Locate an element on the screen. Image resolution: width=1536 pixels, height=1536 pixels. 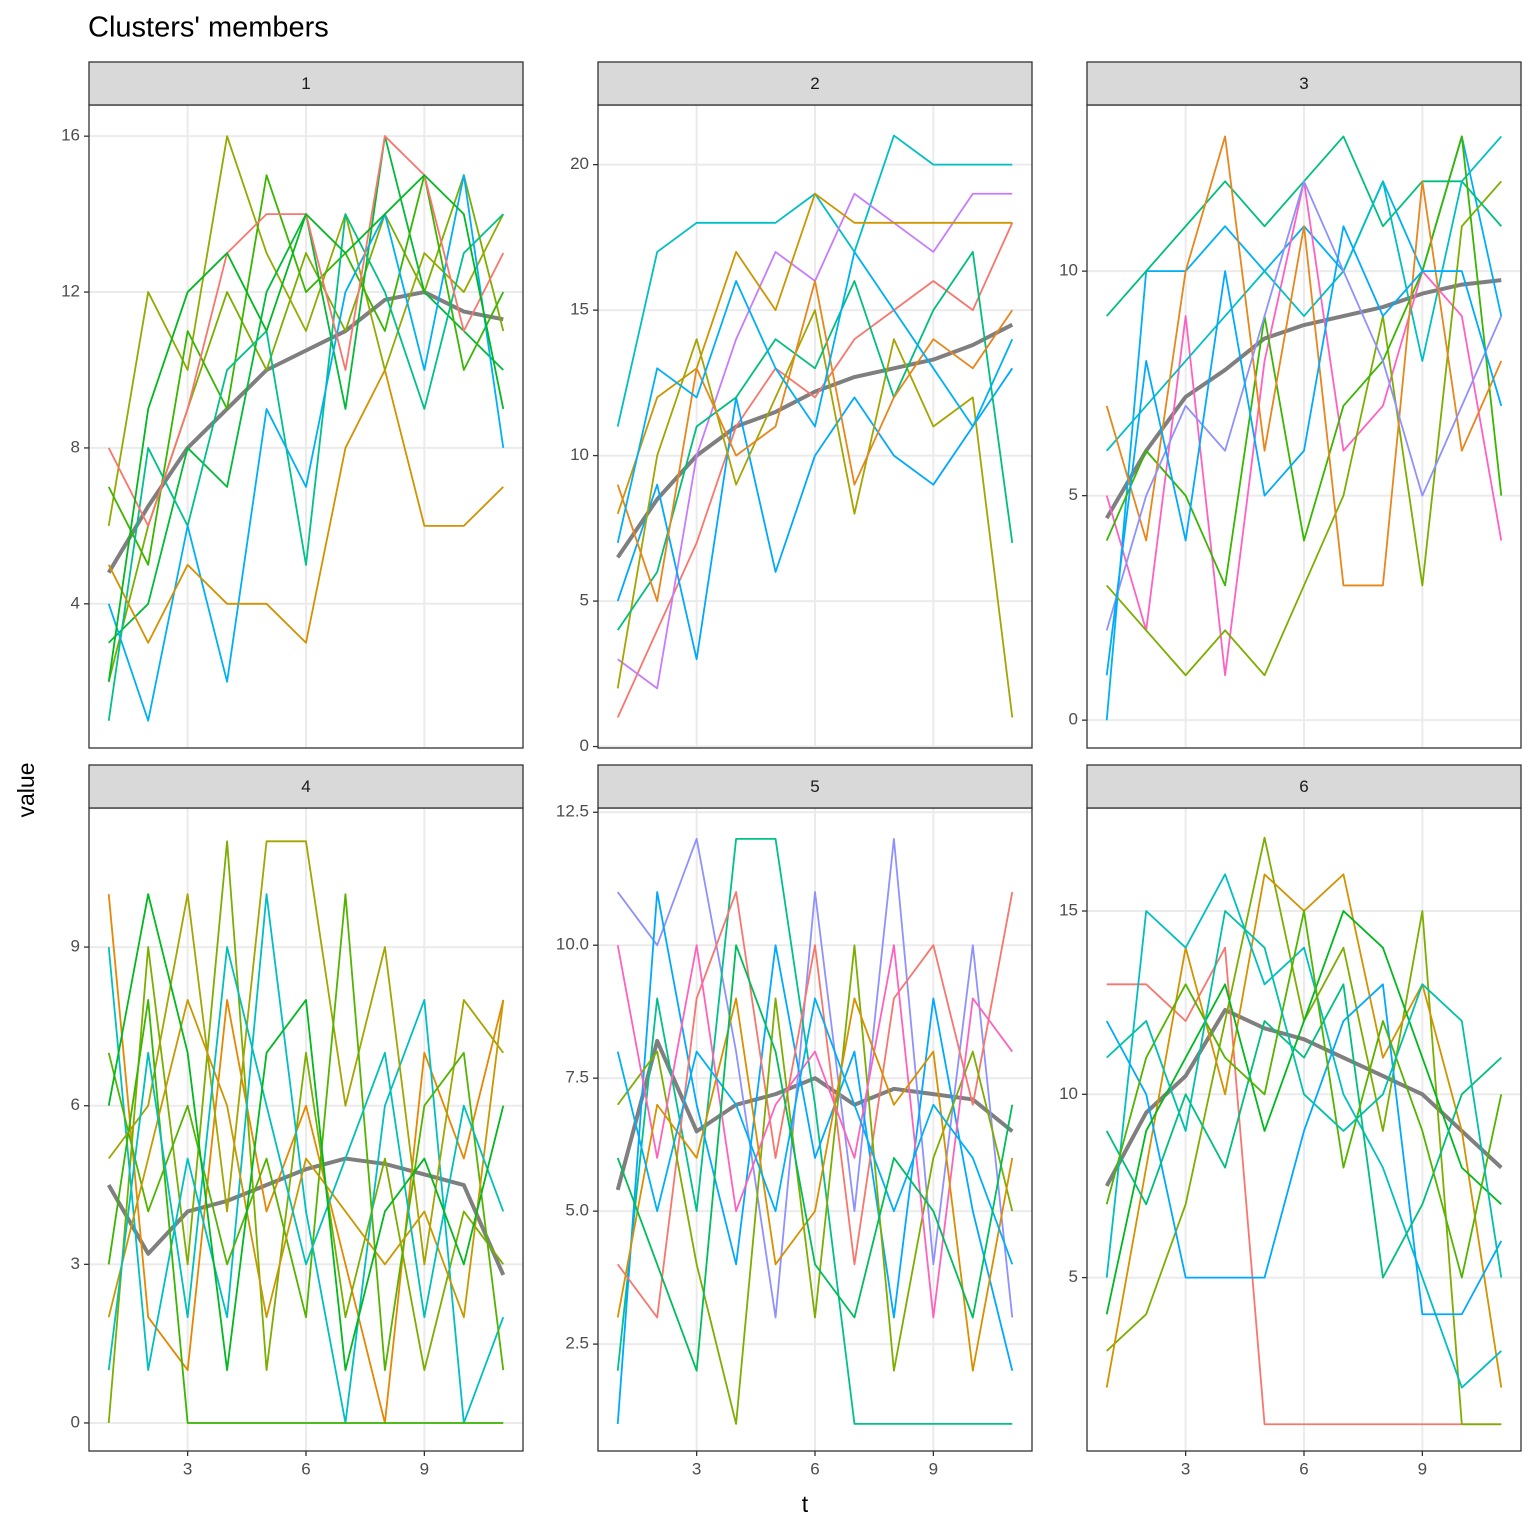
panel: 1 4 8 12 16 is located at coordinates (292, 405).